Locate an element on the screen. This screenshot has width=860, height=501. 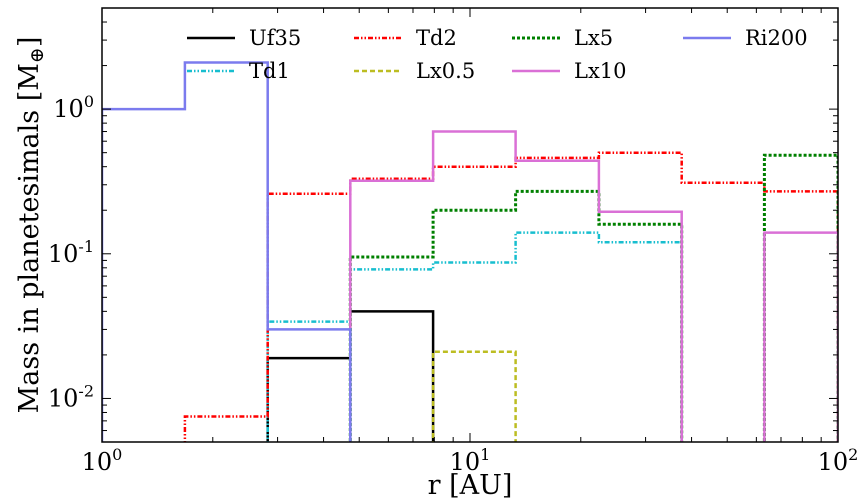
legend: Uf35 Td1 Td2 Lx0.5 Lx5 Lx10 Ri200 is located at coordinates (497, 54).